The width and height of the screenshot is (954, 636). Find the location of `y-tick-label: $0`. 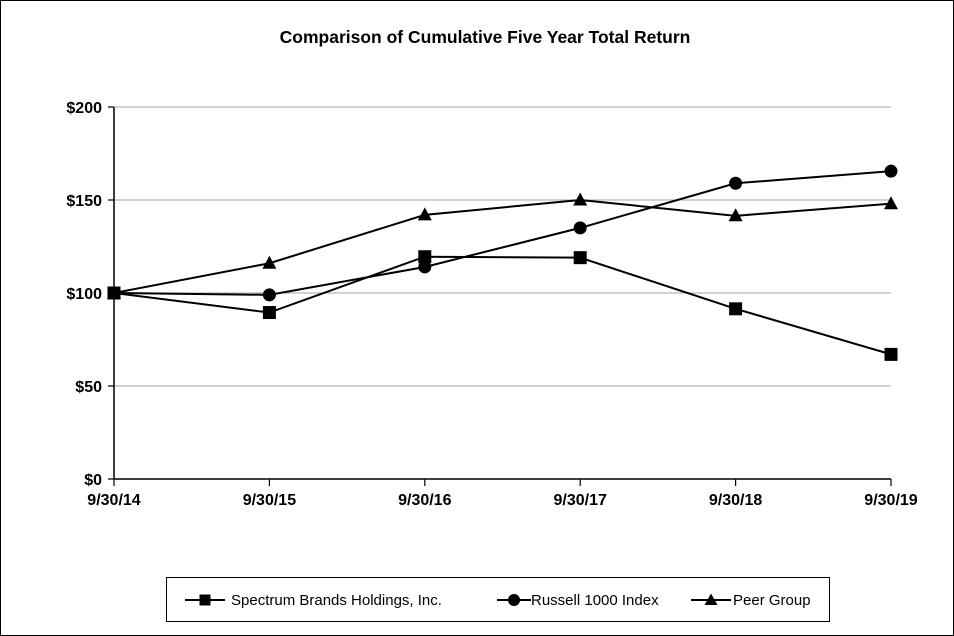

y-tick-label: $0 is located at coordinates (93, 480).